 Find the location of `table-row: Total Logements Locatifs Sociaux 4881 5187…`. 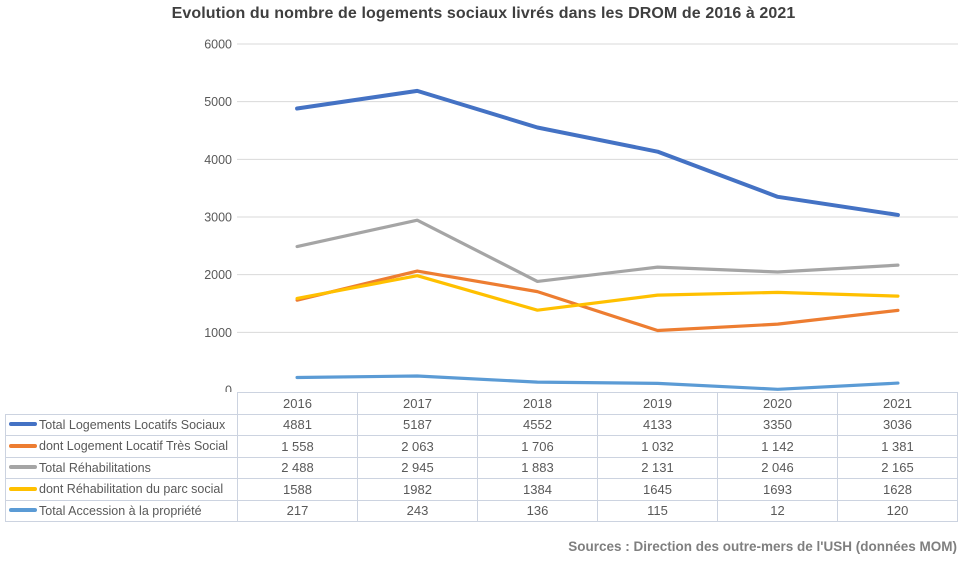

table-row: Total Logements Locatifs Sociaux 4881 5187… is located at coordinates (481, 424).